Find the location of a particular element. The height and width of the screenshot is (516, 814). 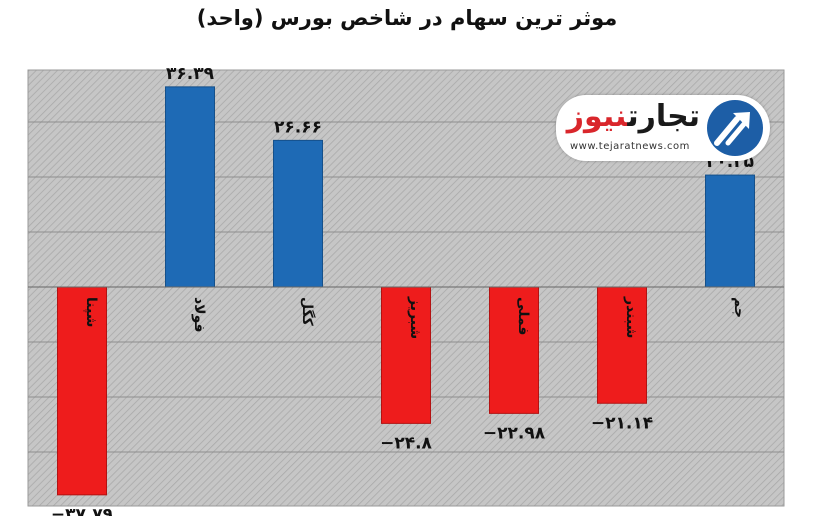

value-label: ۲۶.۶۶ is located at coordinates (298, 127).